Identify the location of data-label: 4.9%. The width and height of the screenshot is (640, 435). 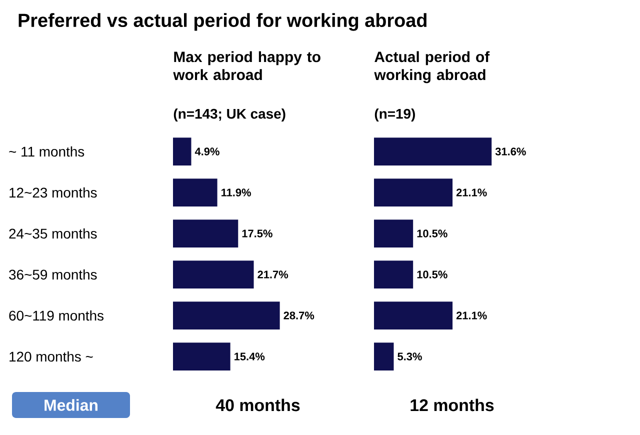
(207, 152).